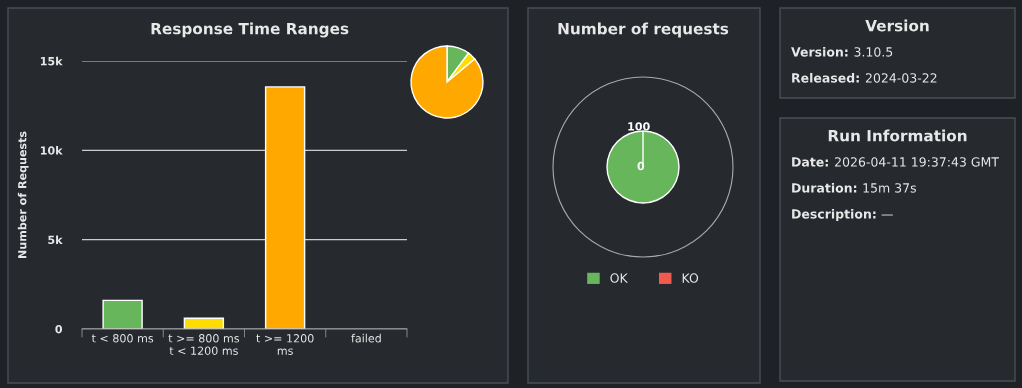 The image size is (1022, 388). What do you see at coordinates (643, 30) in the screenshot?
I see `chart-title: Number of requests` at bounding box center [643, 30].